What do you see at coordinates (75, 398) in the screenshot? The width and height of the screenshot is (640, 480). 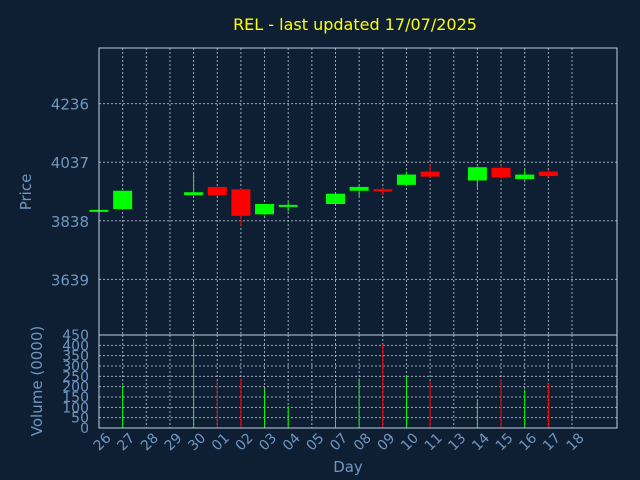 I see `volume-tick-label-150: 150` at bounding box center [75, 398].